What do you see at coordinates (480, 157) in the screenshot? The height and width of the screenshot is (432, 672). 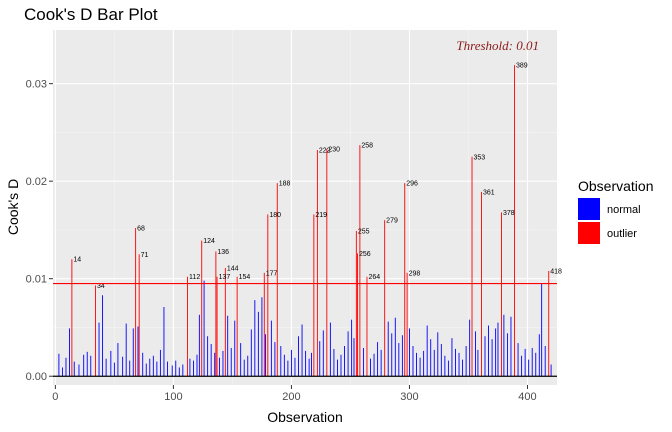 I see `outlier-label: 353` at bounding box center [480, 157].